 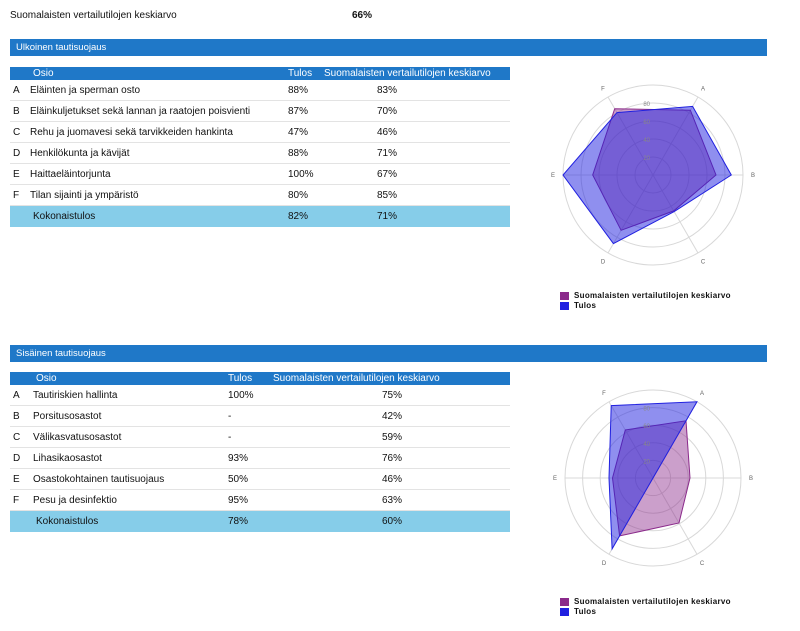 What do you see at coordinates (127, 437) in the screenshot?
I see `row-name: Välikasvatusosastot` at bounding box center [127, 437].